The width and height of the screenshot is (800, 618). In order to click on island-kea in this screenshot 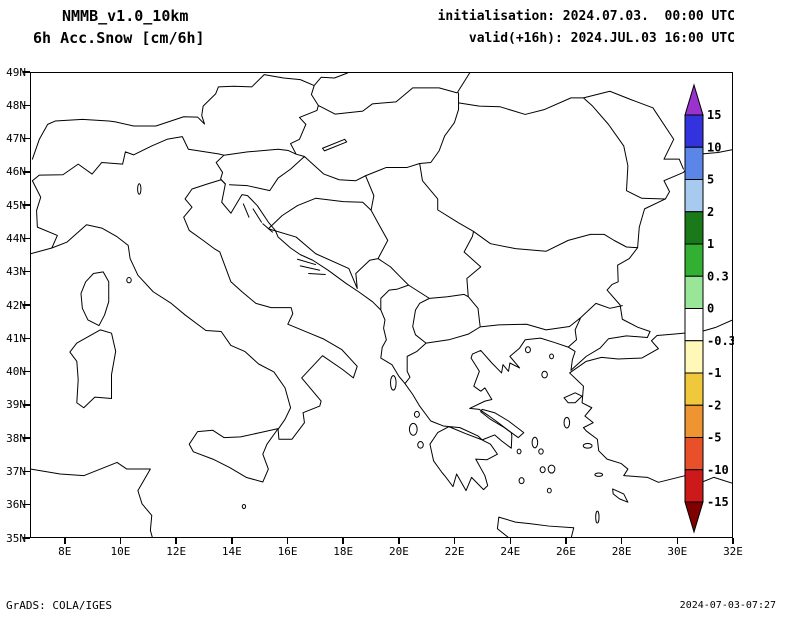, I will do `click(519, 451)`.